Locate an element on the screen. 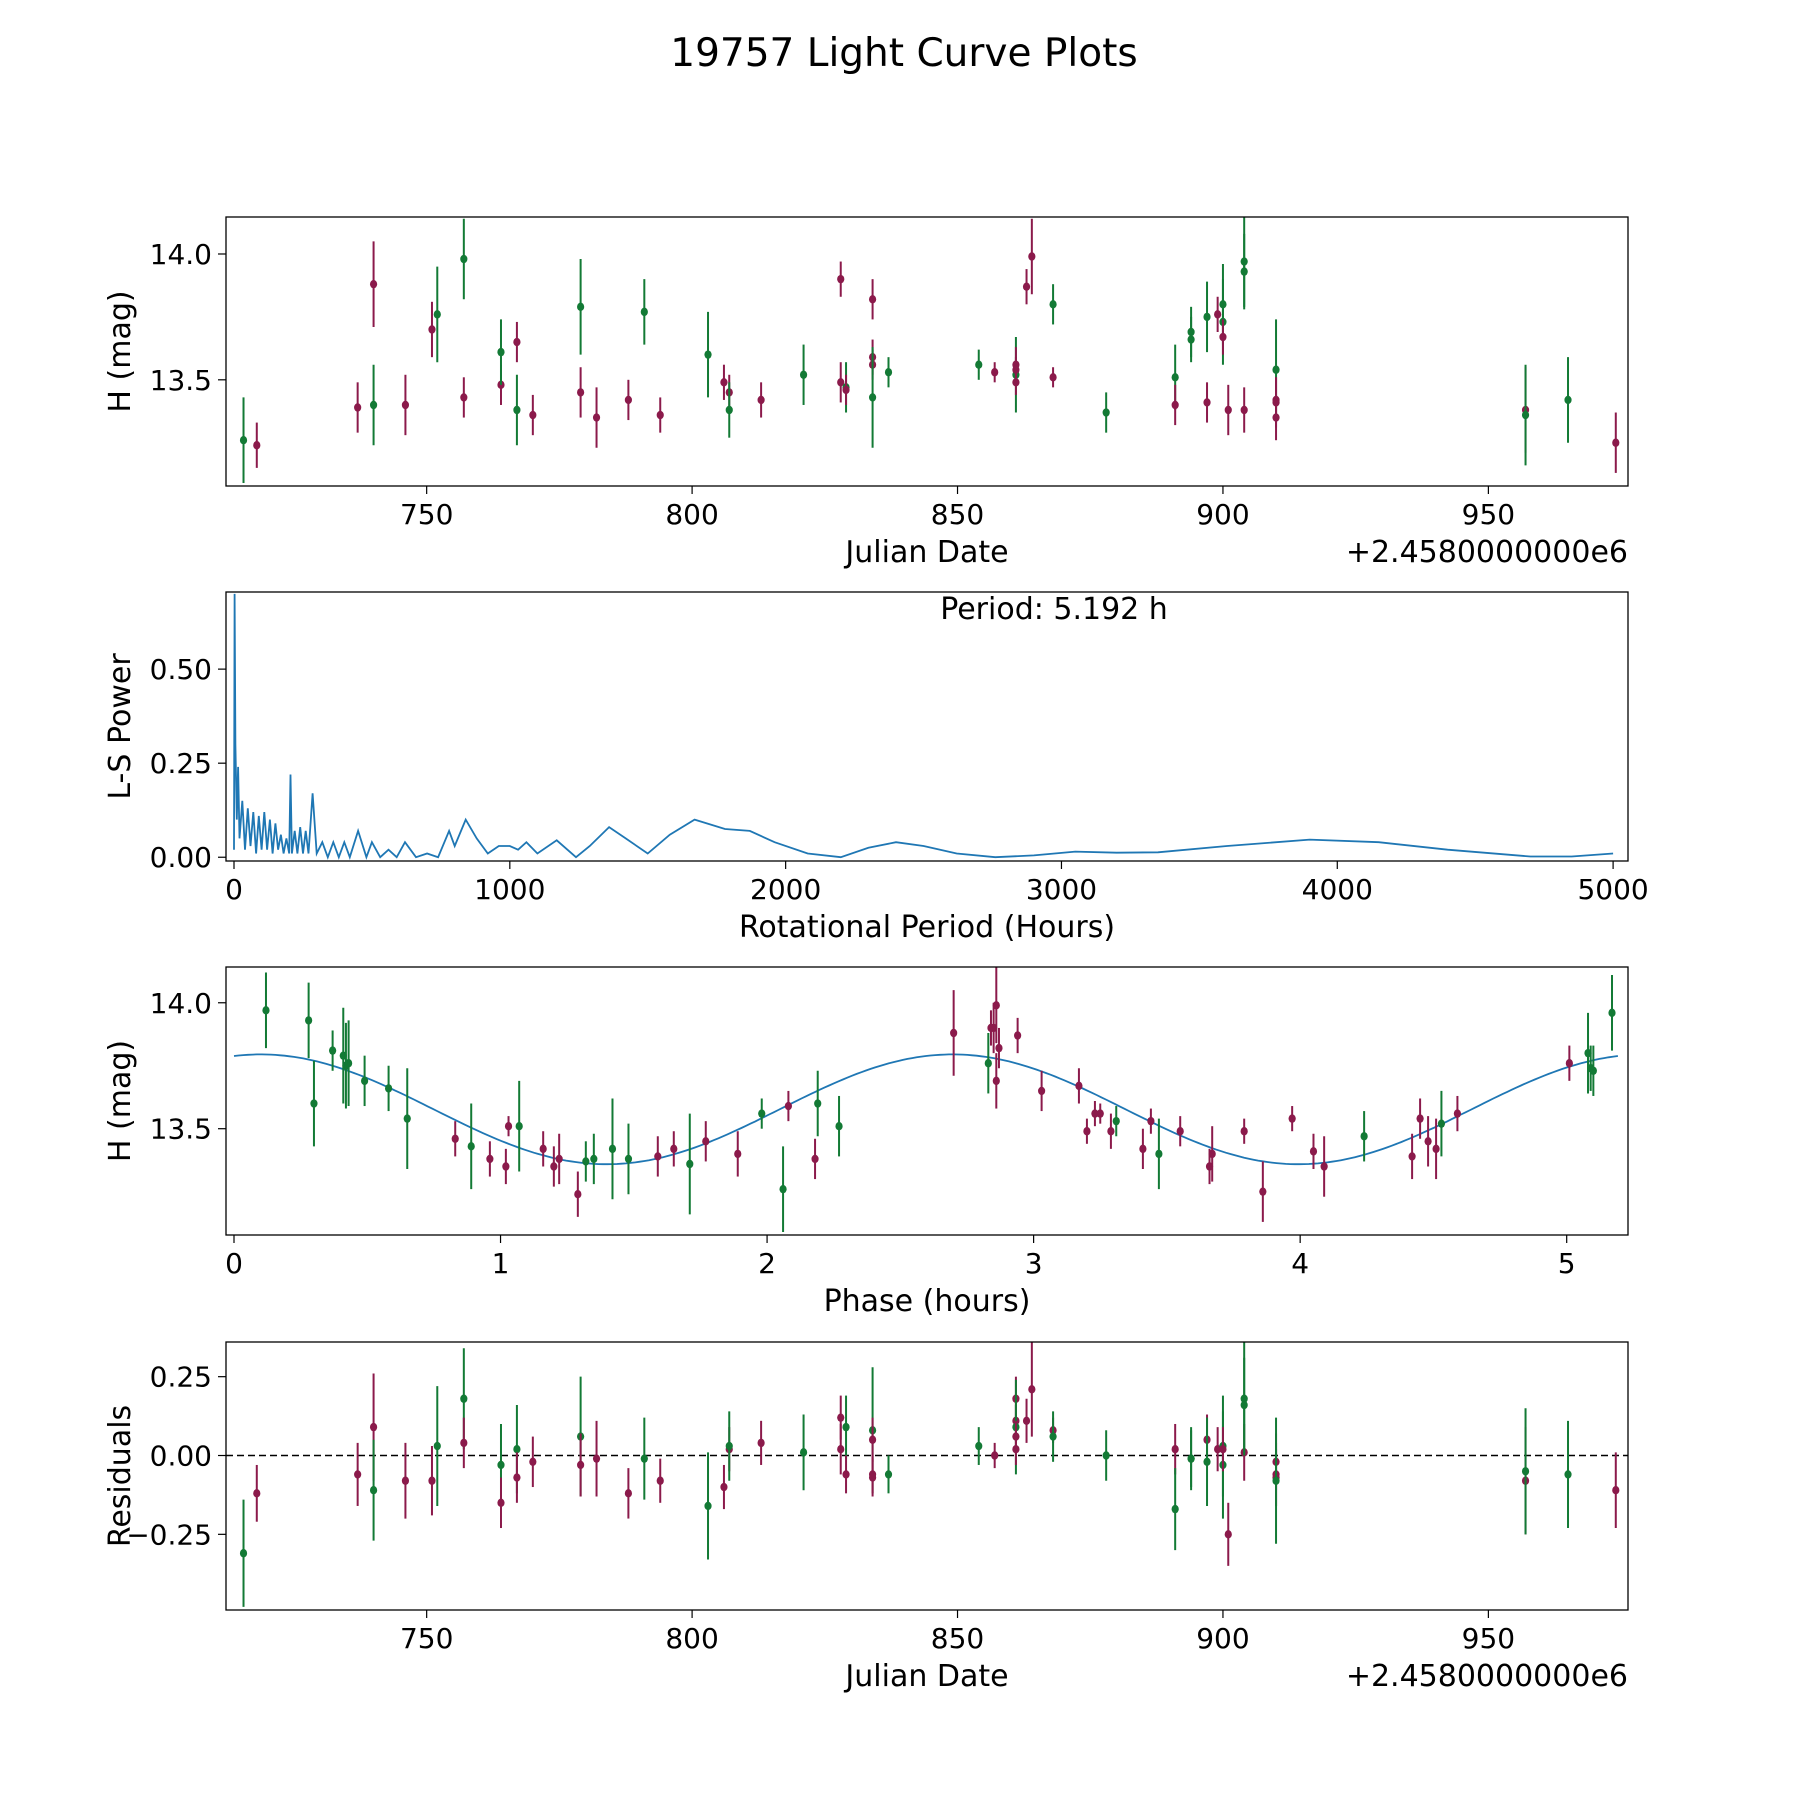 The width and height of the screenshot is (1800, 1800). x-tick-label: 950 is located at coordinates (1488, 1638).